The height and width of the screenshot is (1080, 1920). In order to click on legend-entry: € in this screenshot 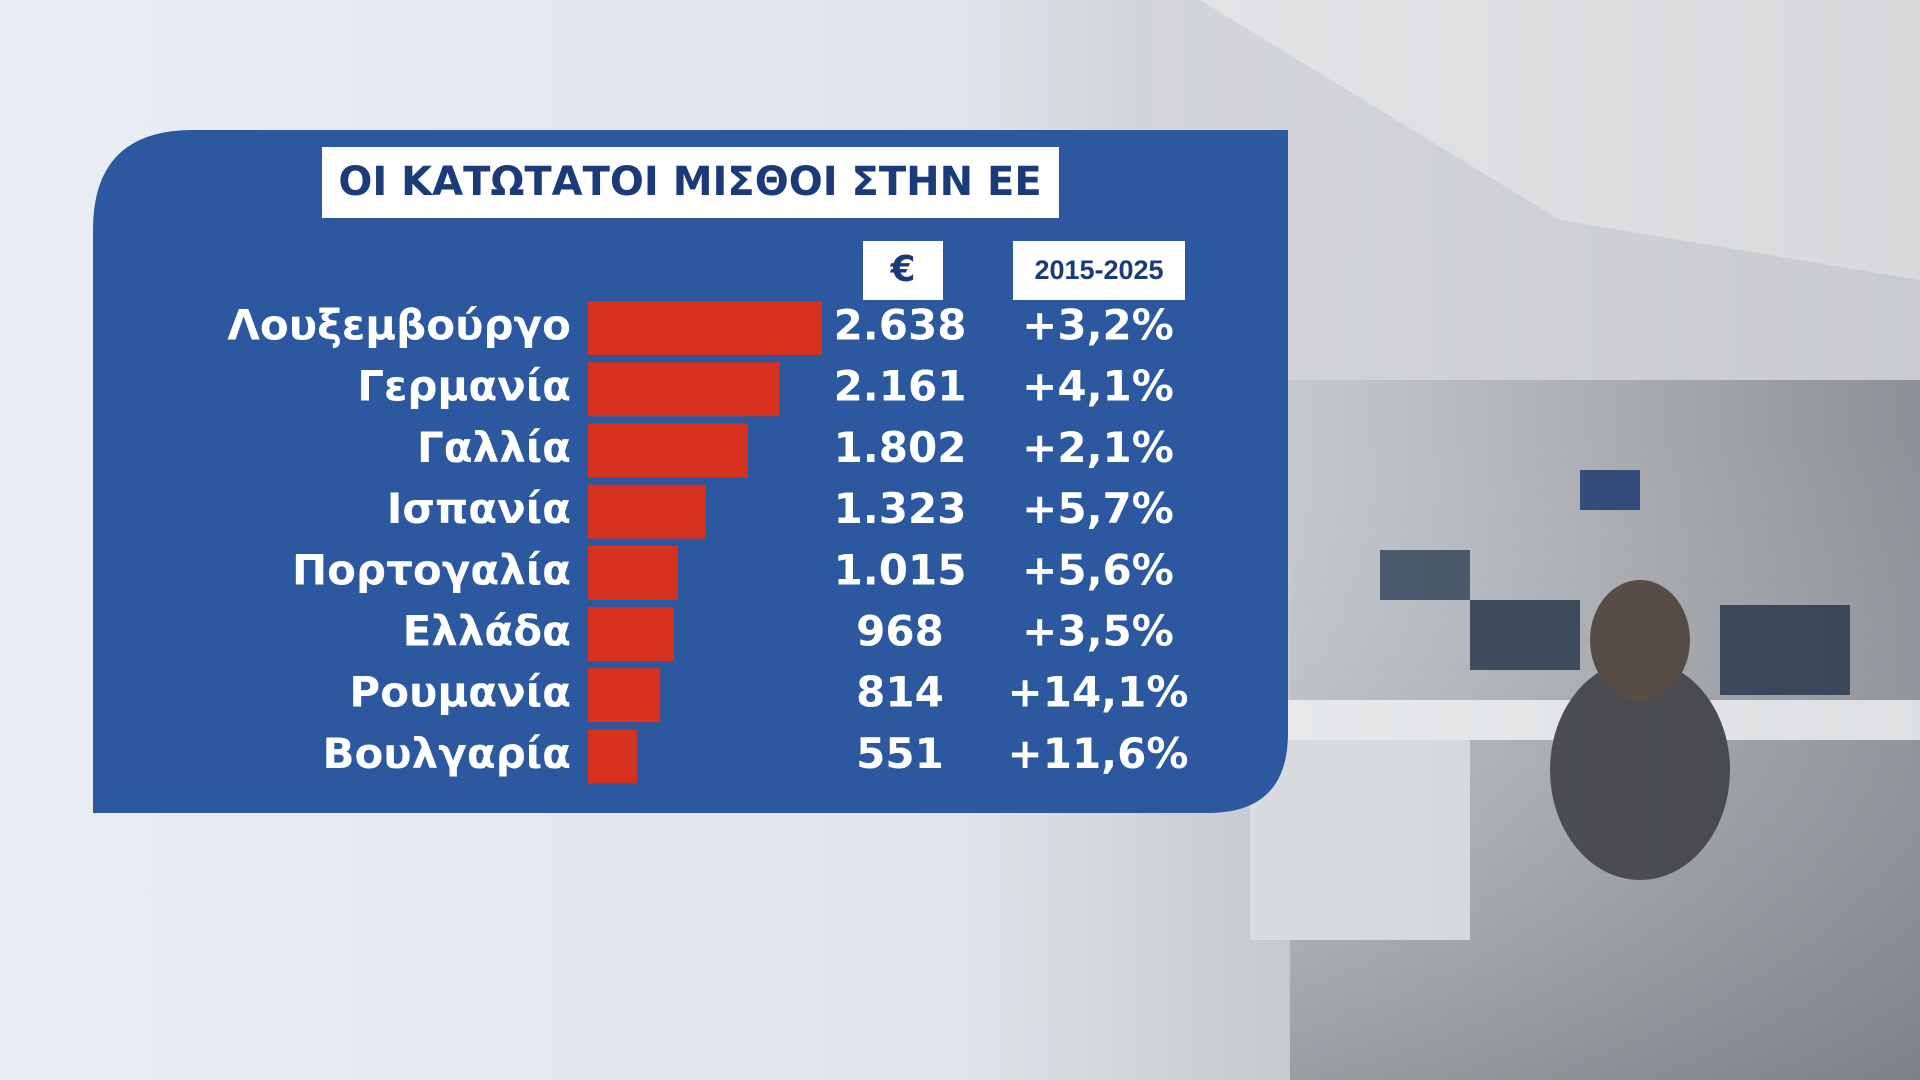, I will do `click(902, 269)`.